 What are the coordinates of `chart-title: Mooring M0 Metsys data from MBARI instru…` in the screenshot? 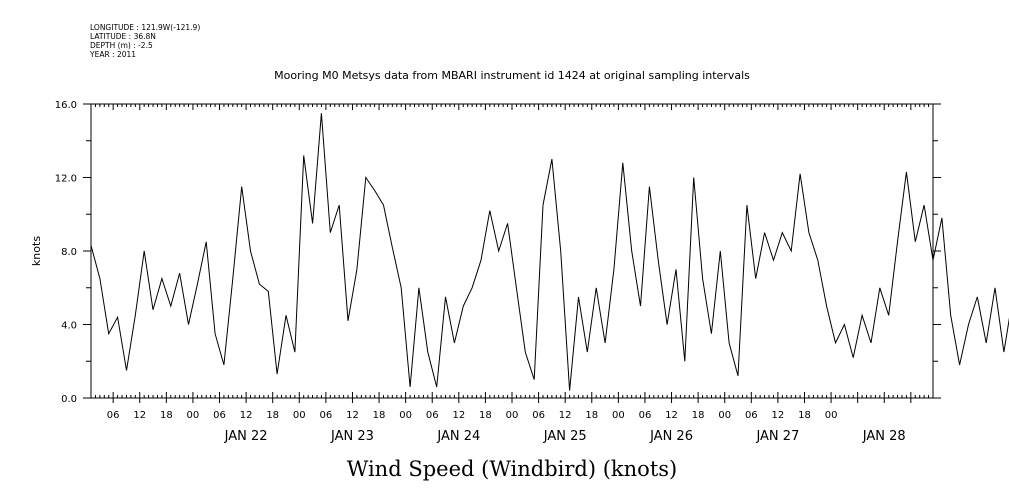 It's located at (512, 75).